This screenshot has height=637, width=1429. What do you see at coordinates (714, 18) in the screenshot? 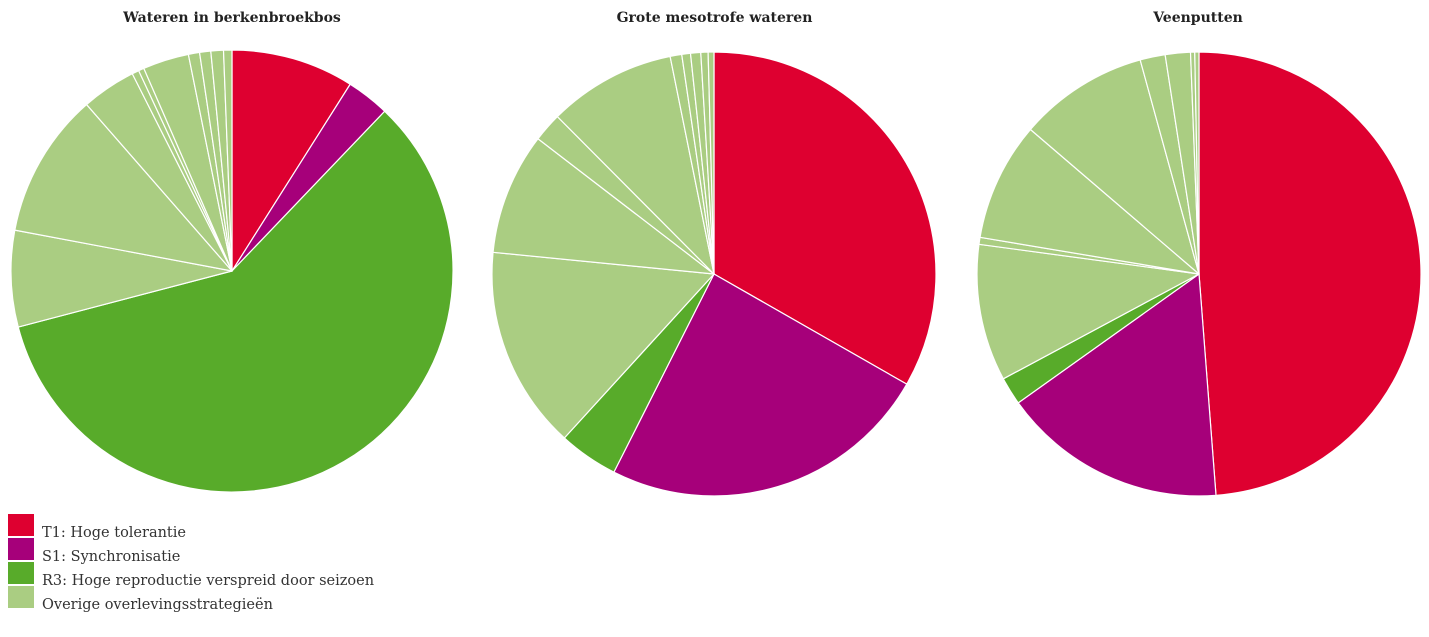
I see `chart-title: Grote mesotrofe wateren` at bounding box center [714, 18].